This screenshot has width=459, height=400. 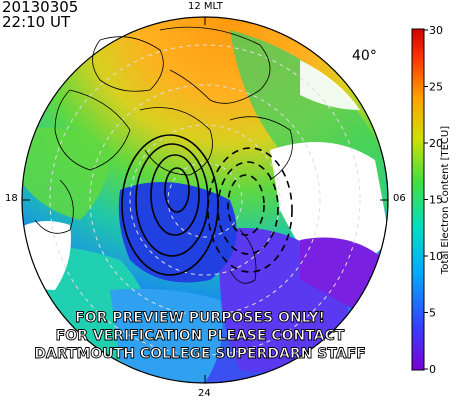 What do you see at coordinates (445, 200) in the screenshot?
I see `colorbar-label: Total Electron Content [TECU]` at bounding box center [445, 200].